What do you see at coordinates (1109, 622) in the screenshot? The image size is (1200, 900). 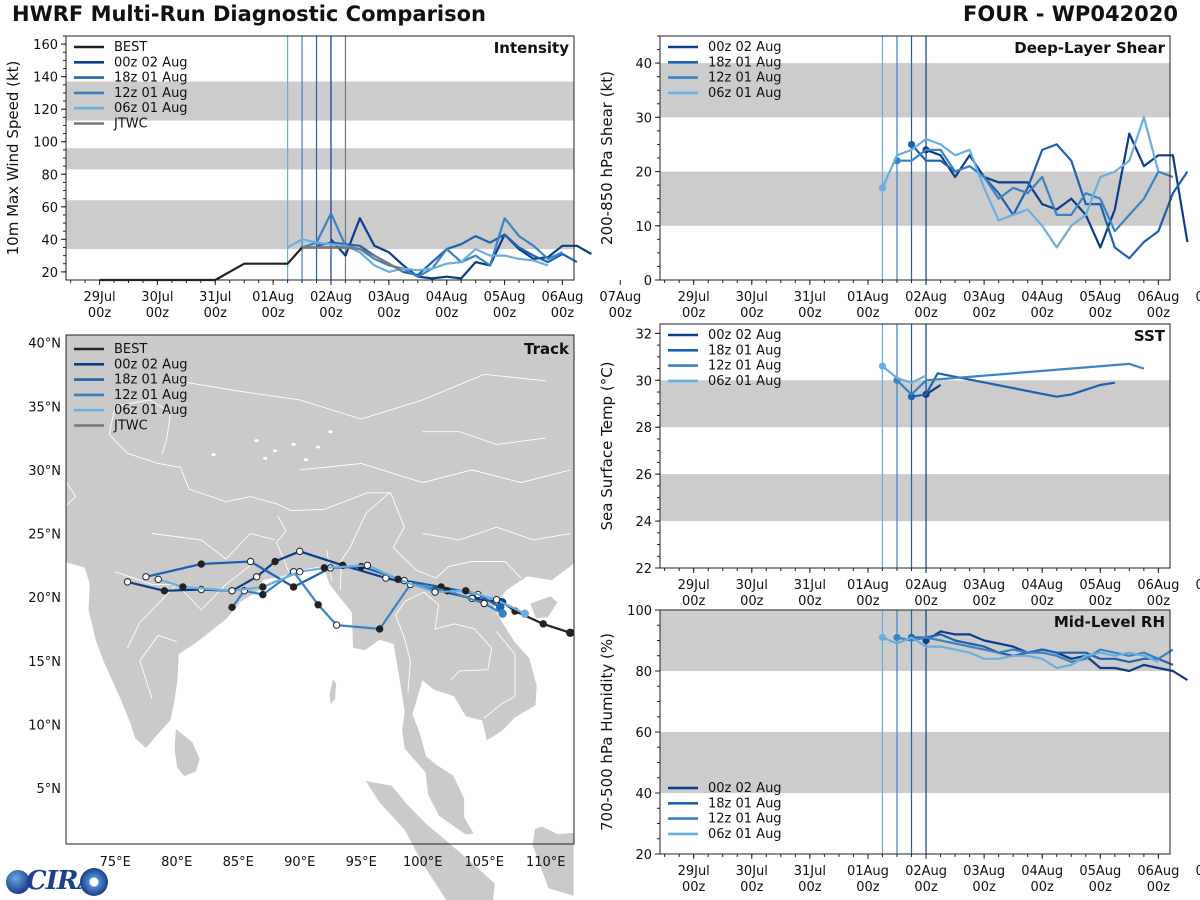 I see `rh-title: Mid-Level RH` at bounding box center [1109, 622].